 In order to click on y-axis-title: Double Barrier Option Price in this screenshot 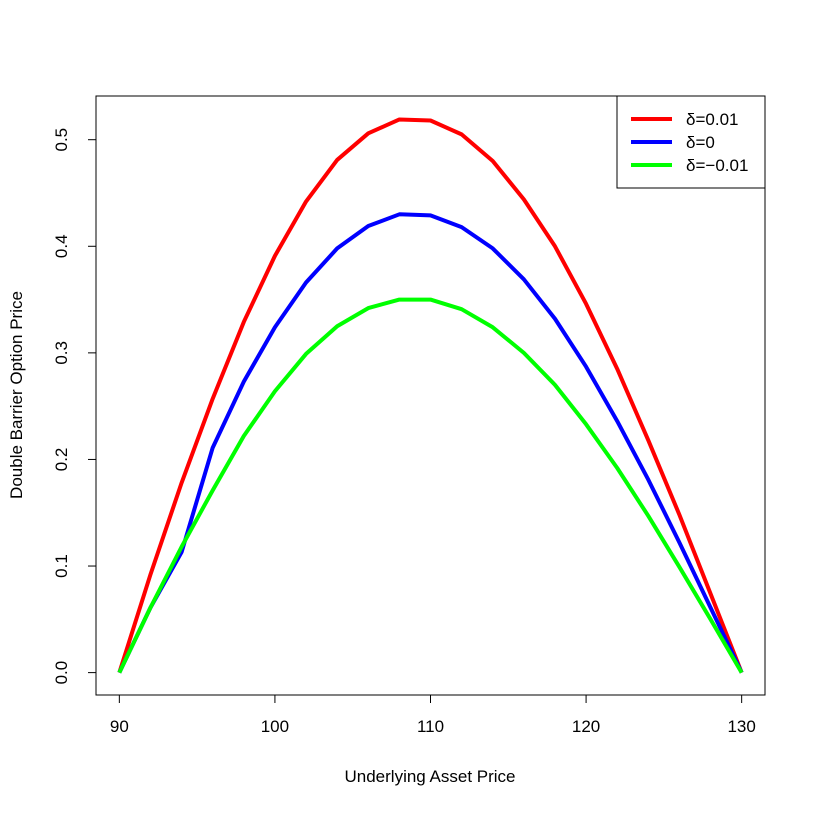, I will do `click(16, 395)`.